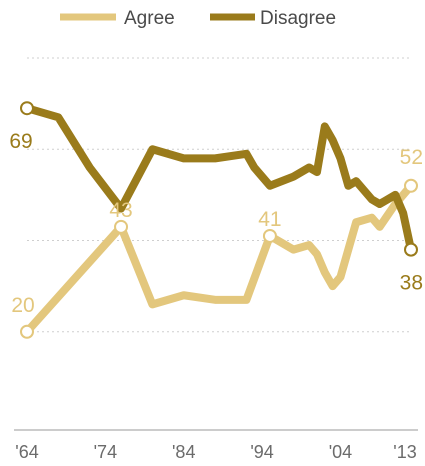 The width and height of the screenshot is (425, 466). I want to click on x-tick-label: '94, so click(261, 452).